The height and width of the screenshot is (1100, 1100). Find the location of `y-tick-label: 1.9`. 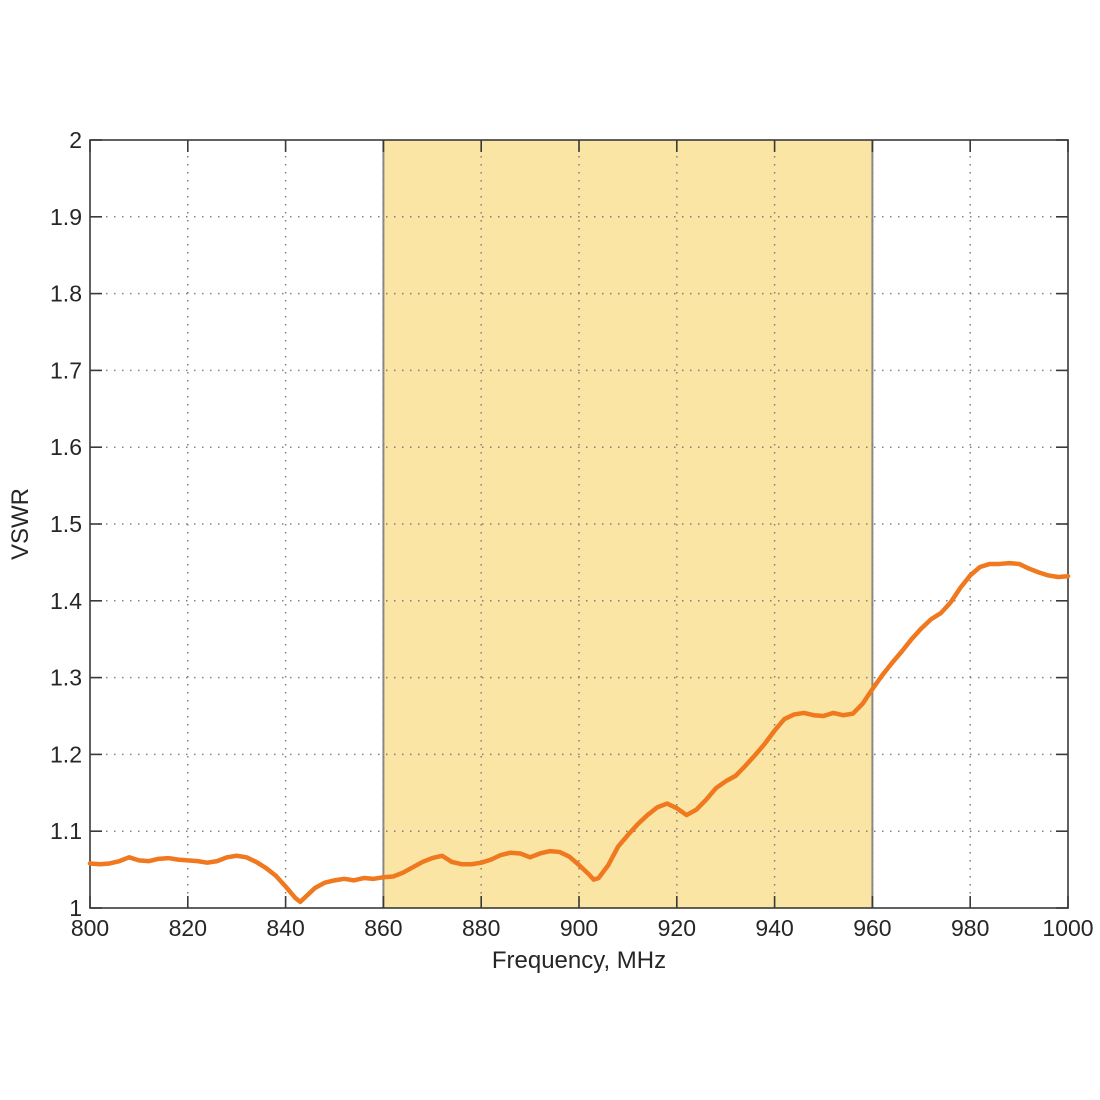

y-tick-label: 1.9 is located at coordinates (66, 217).